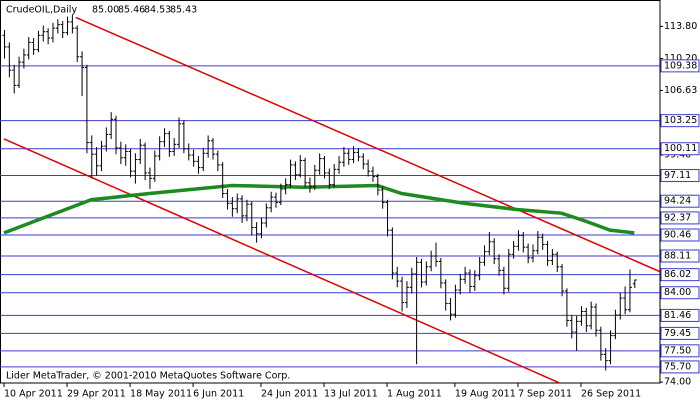 This screenshot has height=402, width=700. Describe the element at coordinates (319, 209) in the screenshot. I see `moving-average` at that location.